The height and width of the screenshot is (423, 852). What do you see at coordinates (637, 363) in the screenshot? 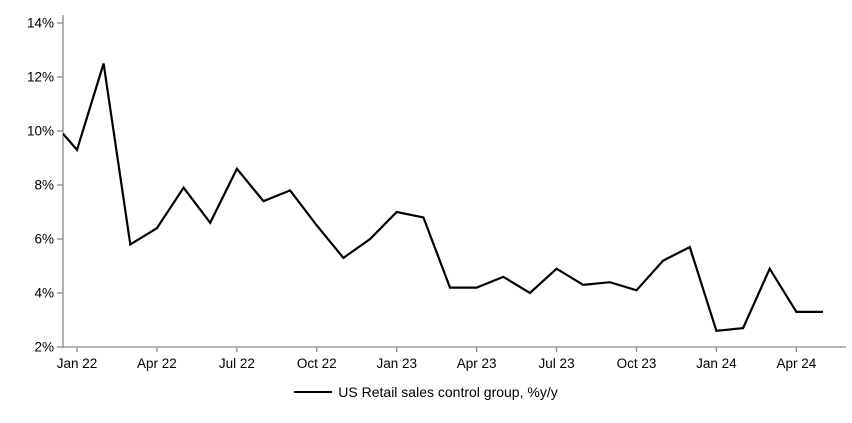
I see `x-tick-label: Oct 23` at bounding box center [637, 363].